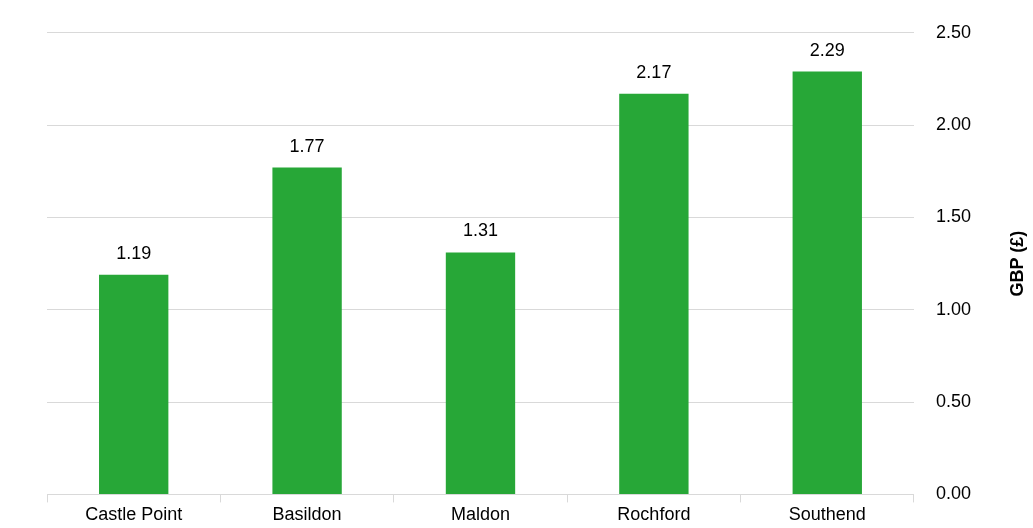 Image resolution: width=1033 pixels, height=528 pixels. I want to click on x-tick-label: Basildon, so click(307, 514).